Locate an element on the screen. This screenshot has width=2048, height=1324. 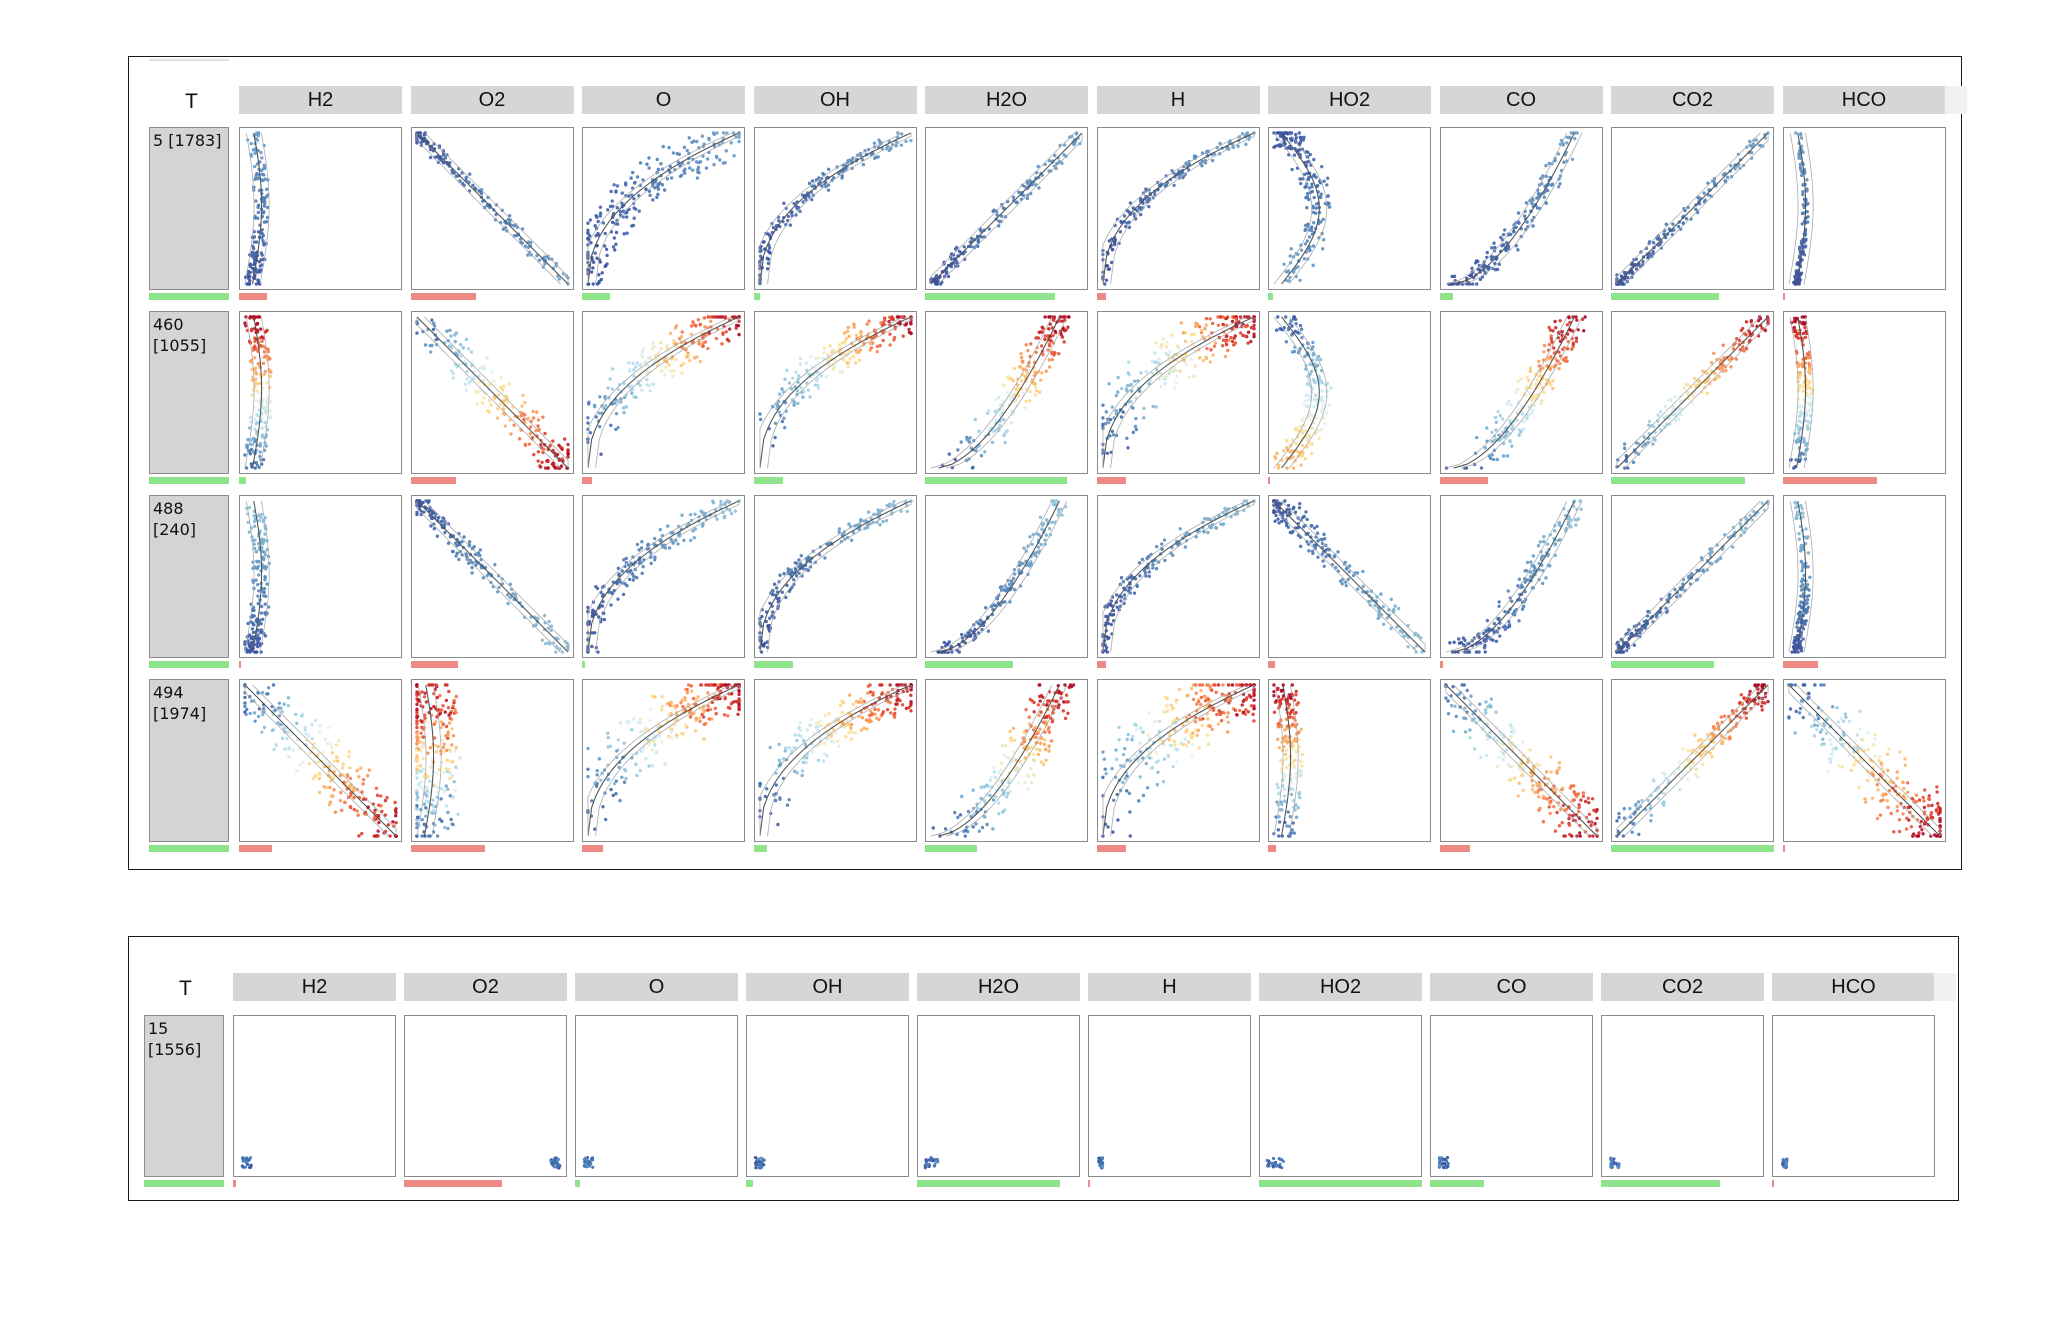
row-label: 460 [1055] is located at coordinates (189, 392).